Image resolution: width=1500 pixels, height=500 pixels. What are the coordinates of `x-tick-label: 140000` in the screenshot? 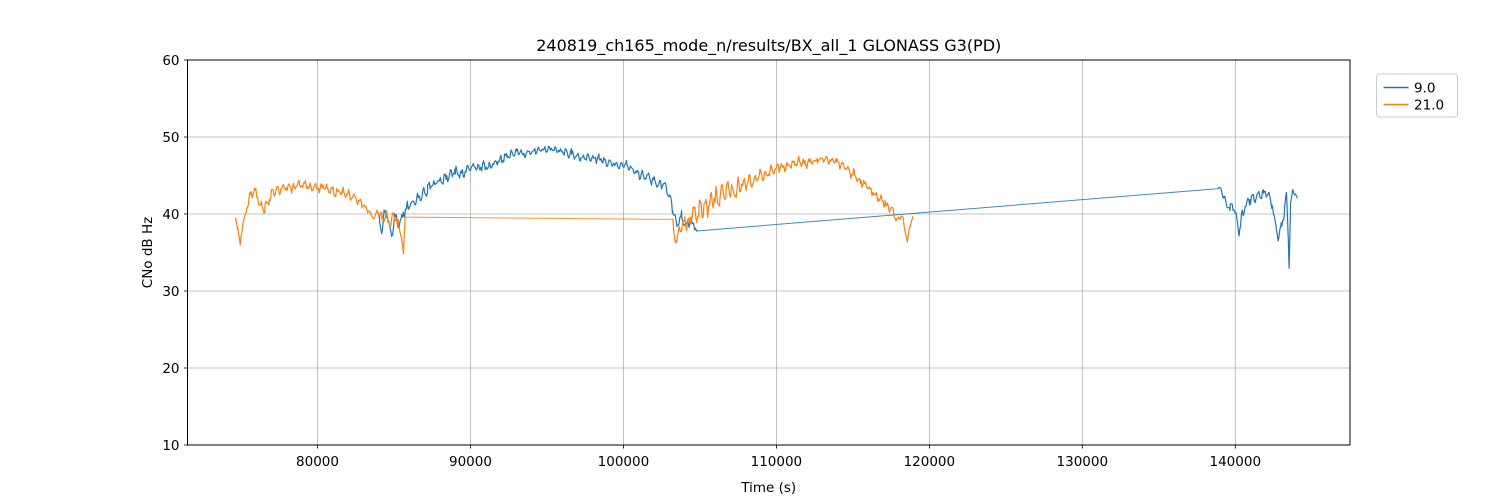 It's located at (1236, 462).